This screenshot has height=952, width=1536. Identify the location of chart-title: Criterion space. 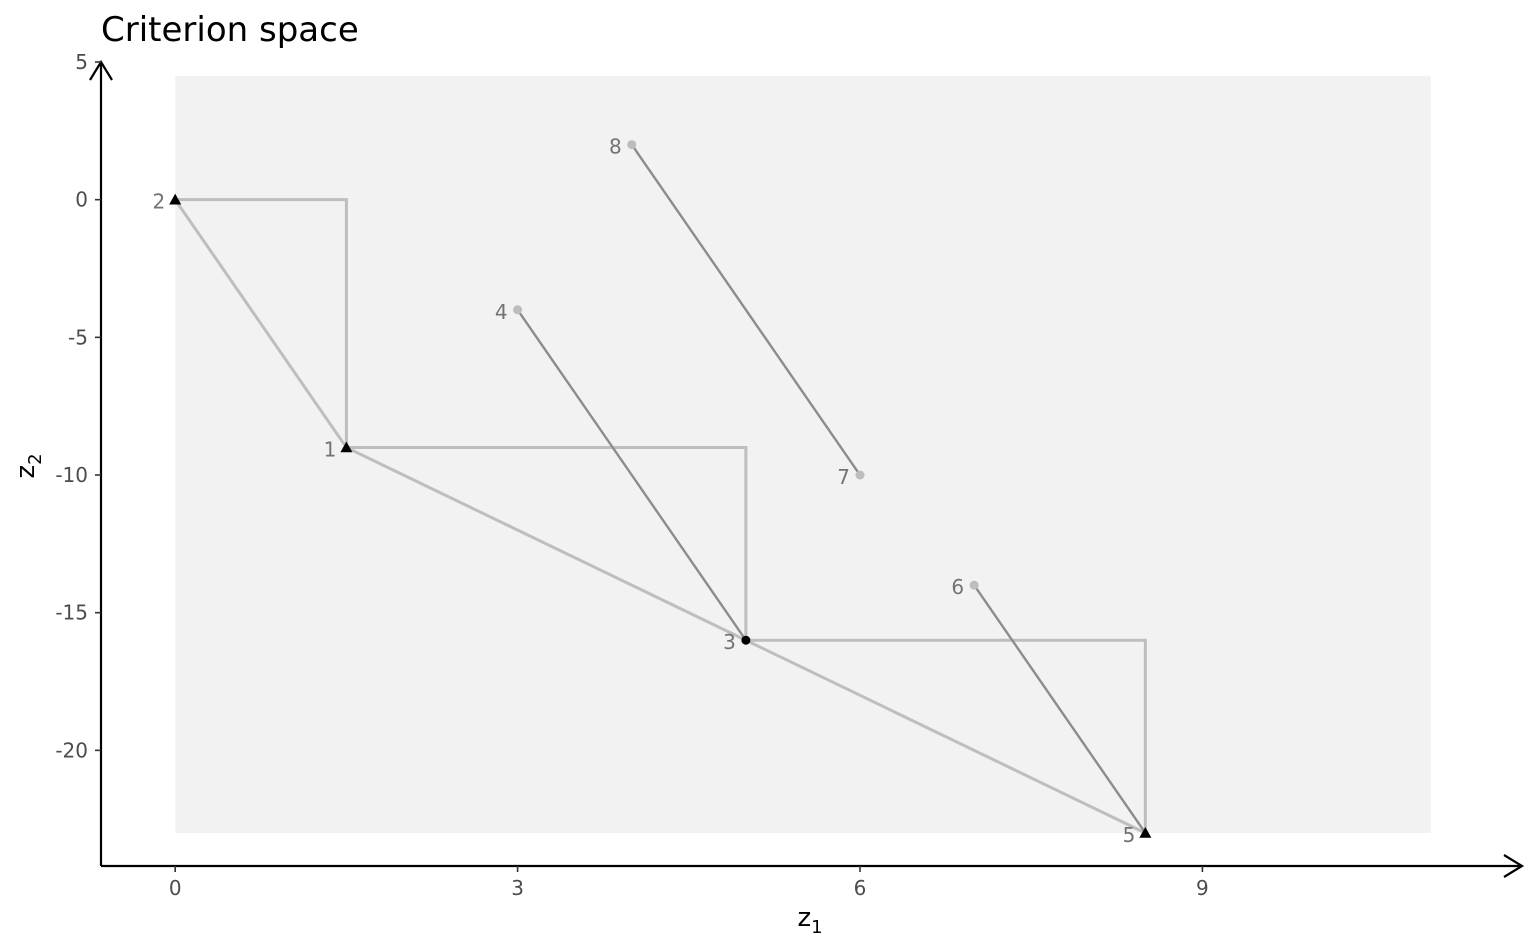
(230, 30).